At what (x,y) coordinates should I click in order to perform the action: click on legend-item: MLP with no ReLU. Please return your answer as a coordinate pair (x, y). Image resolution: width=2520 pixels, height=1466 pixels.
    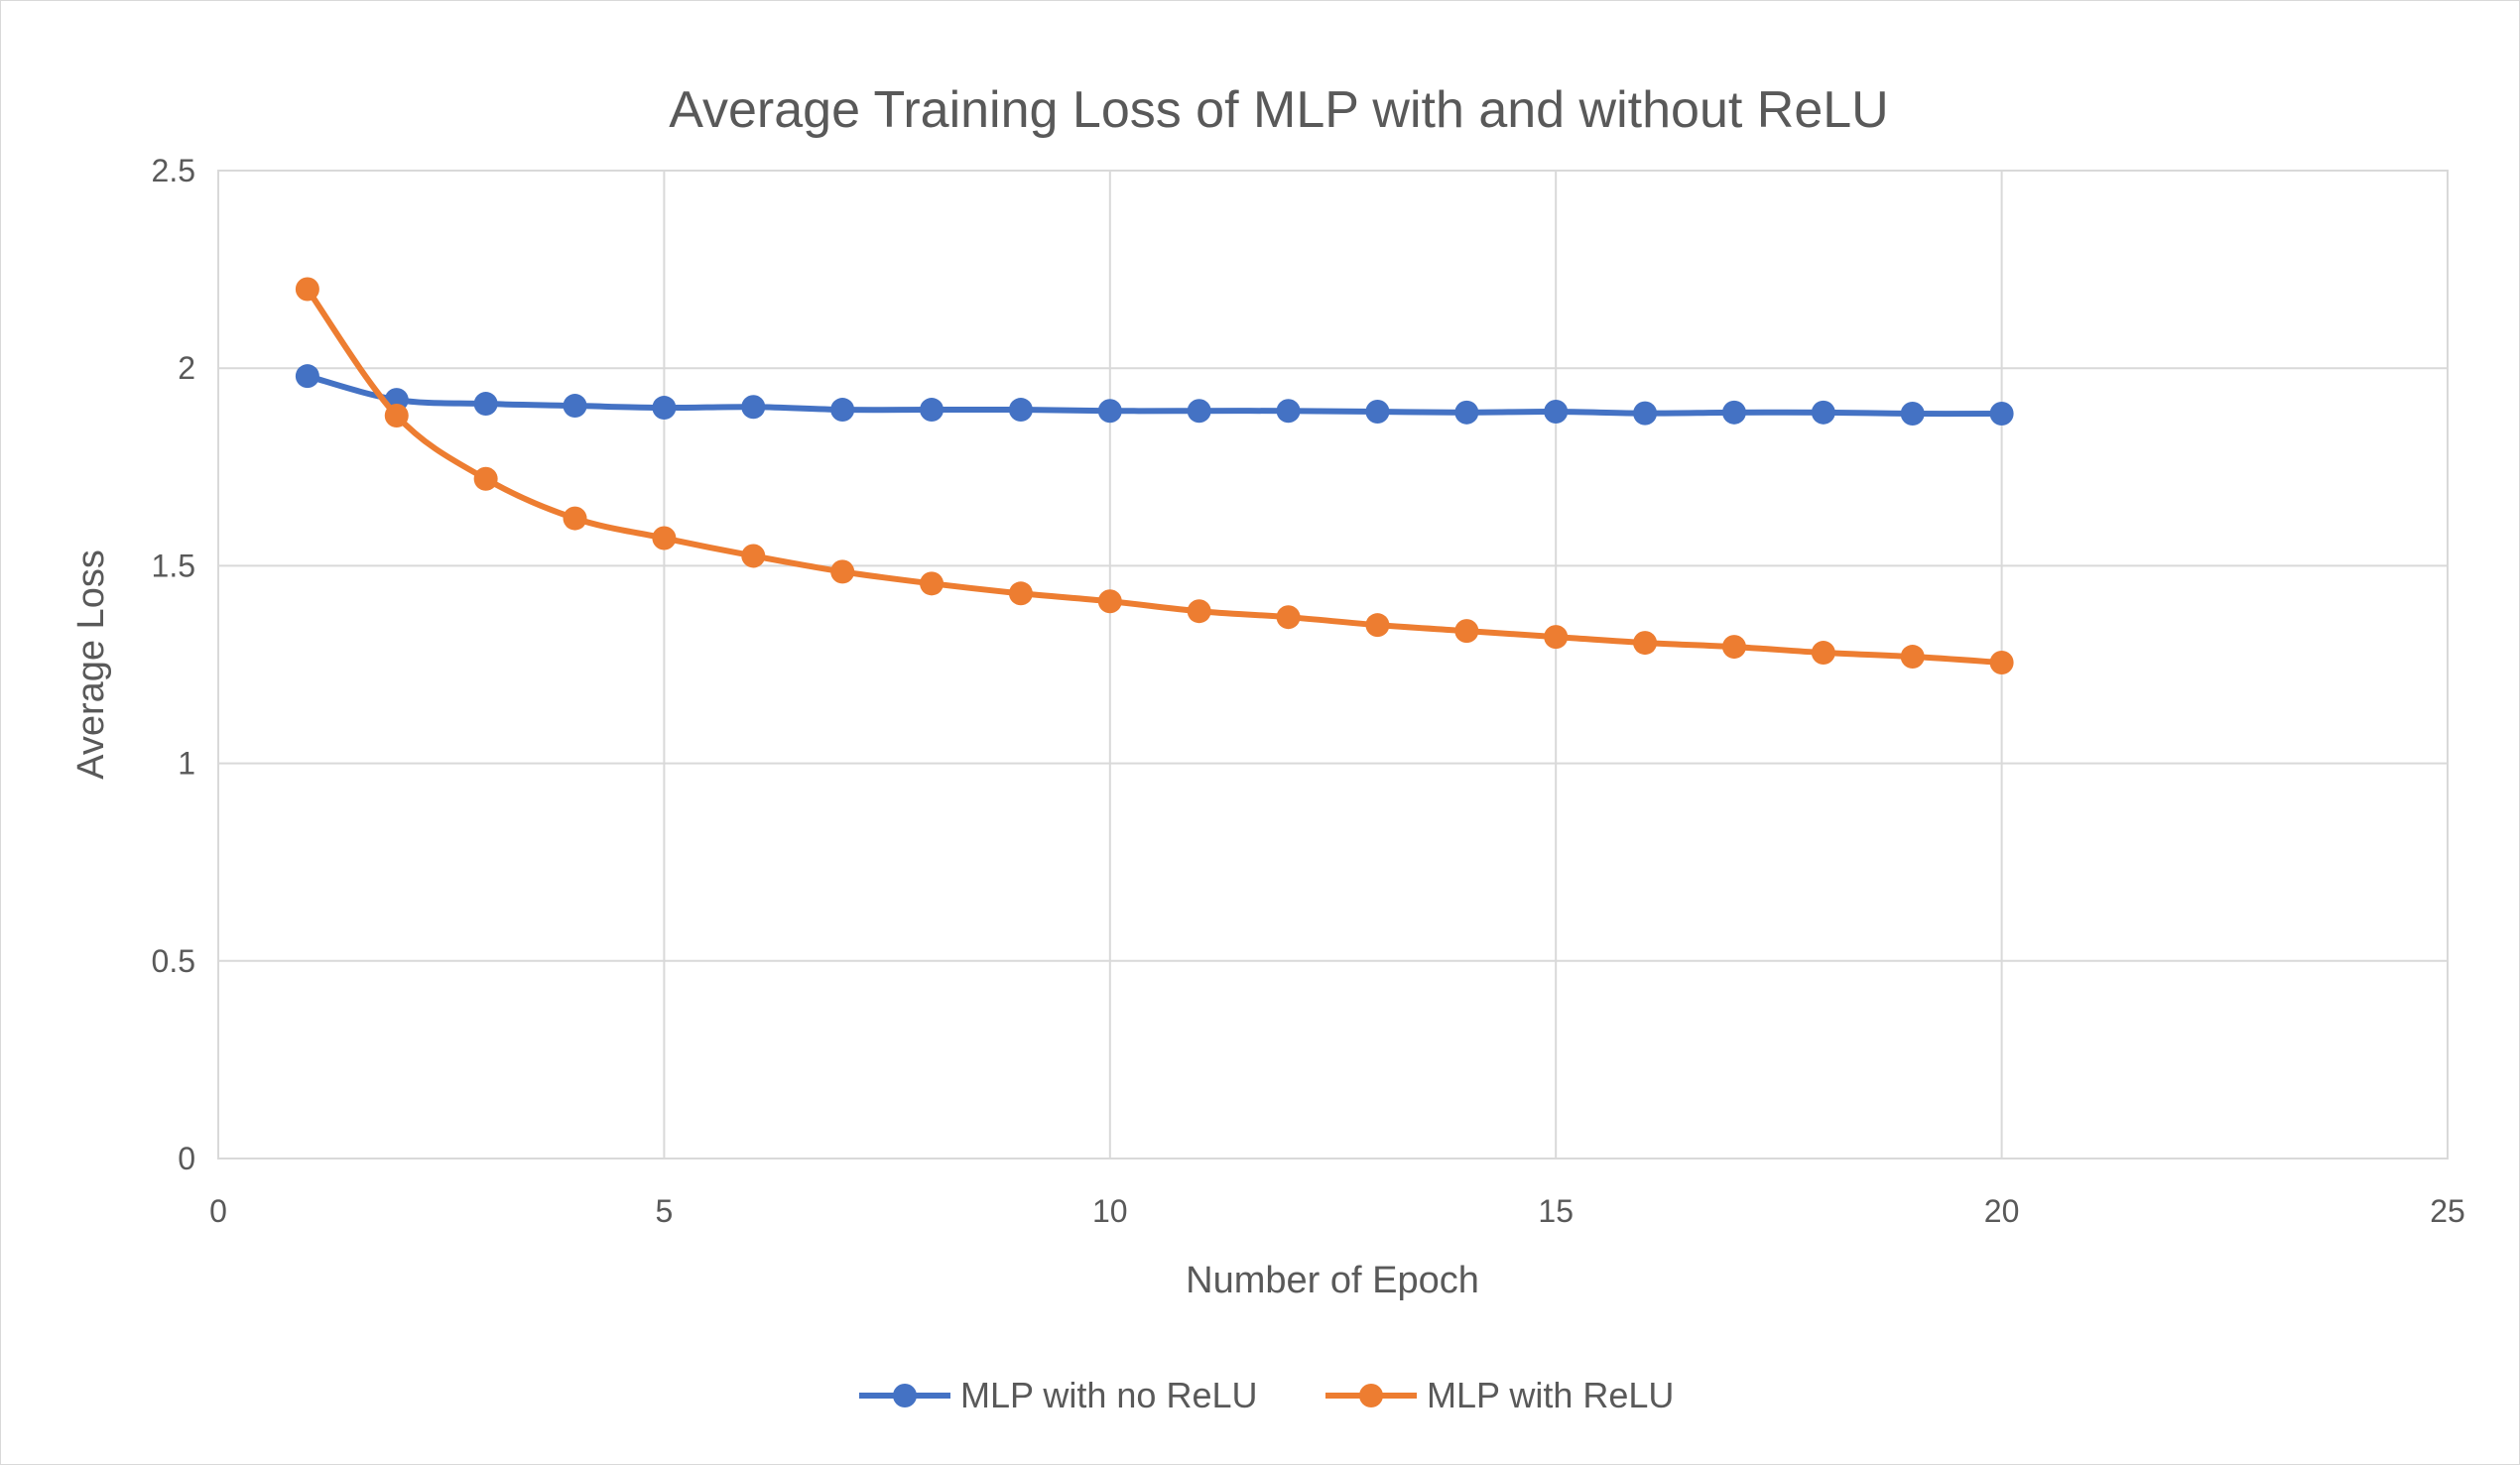
    Looking at the image, I should click on (1058, 1395).